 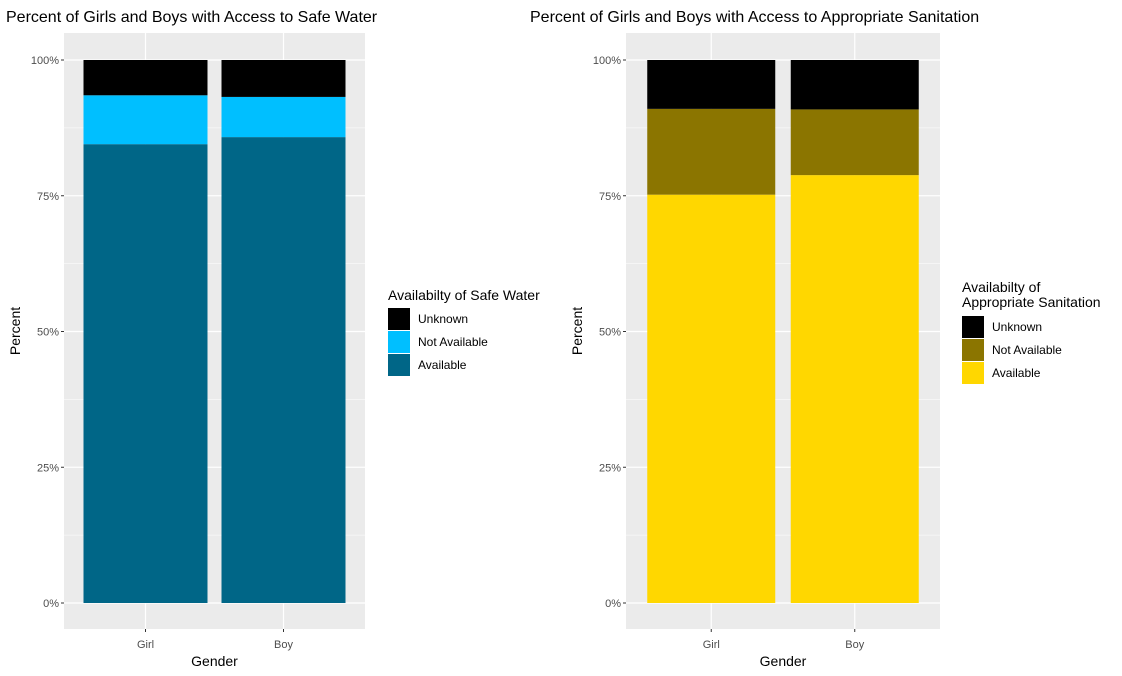 I want to click on legend-title: Appropriate Sanitation, so click(x=1031, y=302).